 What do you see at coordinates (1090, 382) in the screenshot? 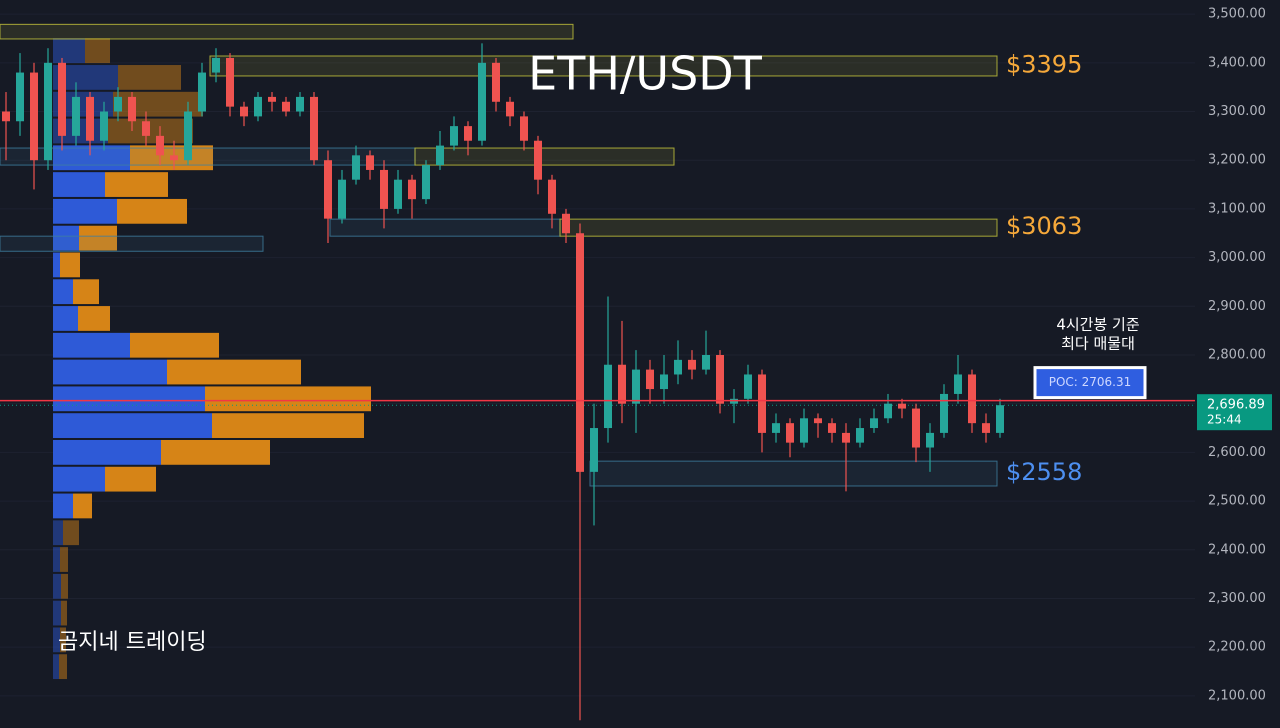
I see `poc-label: POC: 2706.31` at bounding box center [1090, 382].